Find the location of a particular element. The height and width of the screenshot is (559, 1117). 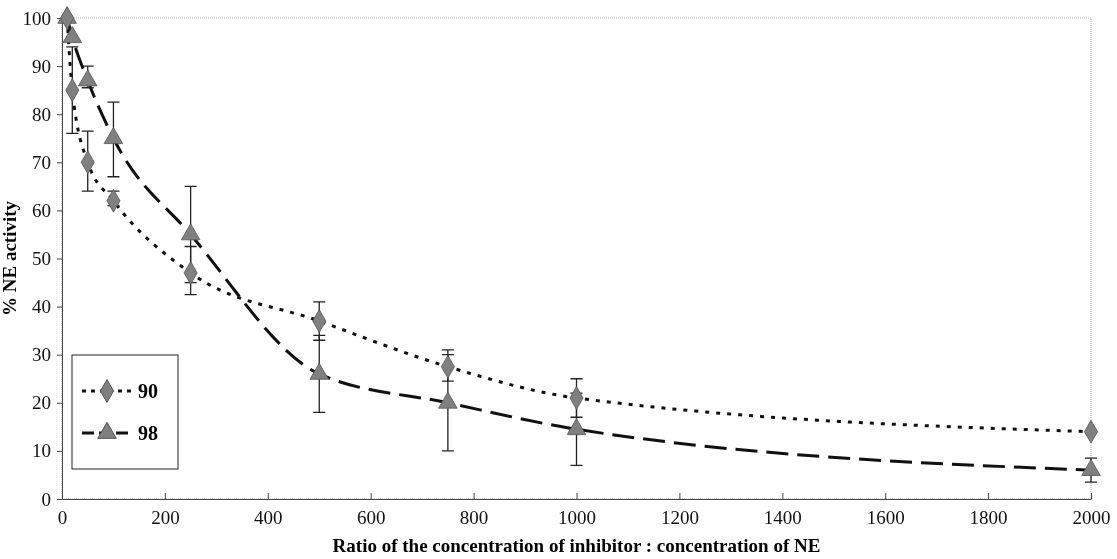

y-tick-label: 20 is located at coordinates (41, 403).